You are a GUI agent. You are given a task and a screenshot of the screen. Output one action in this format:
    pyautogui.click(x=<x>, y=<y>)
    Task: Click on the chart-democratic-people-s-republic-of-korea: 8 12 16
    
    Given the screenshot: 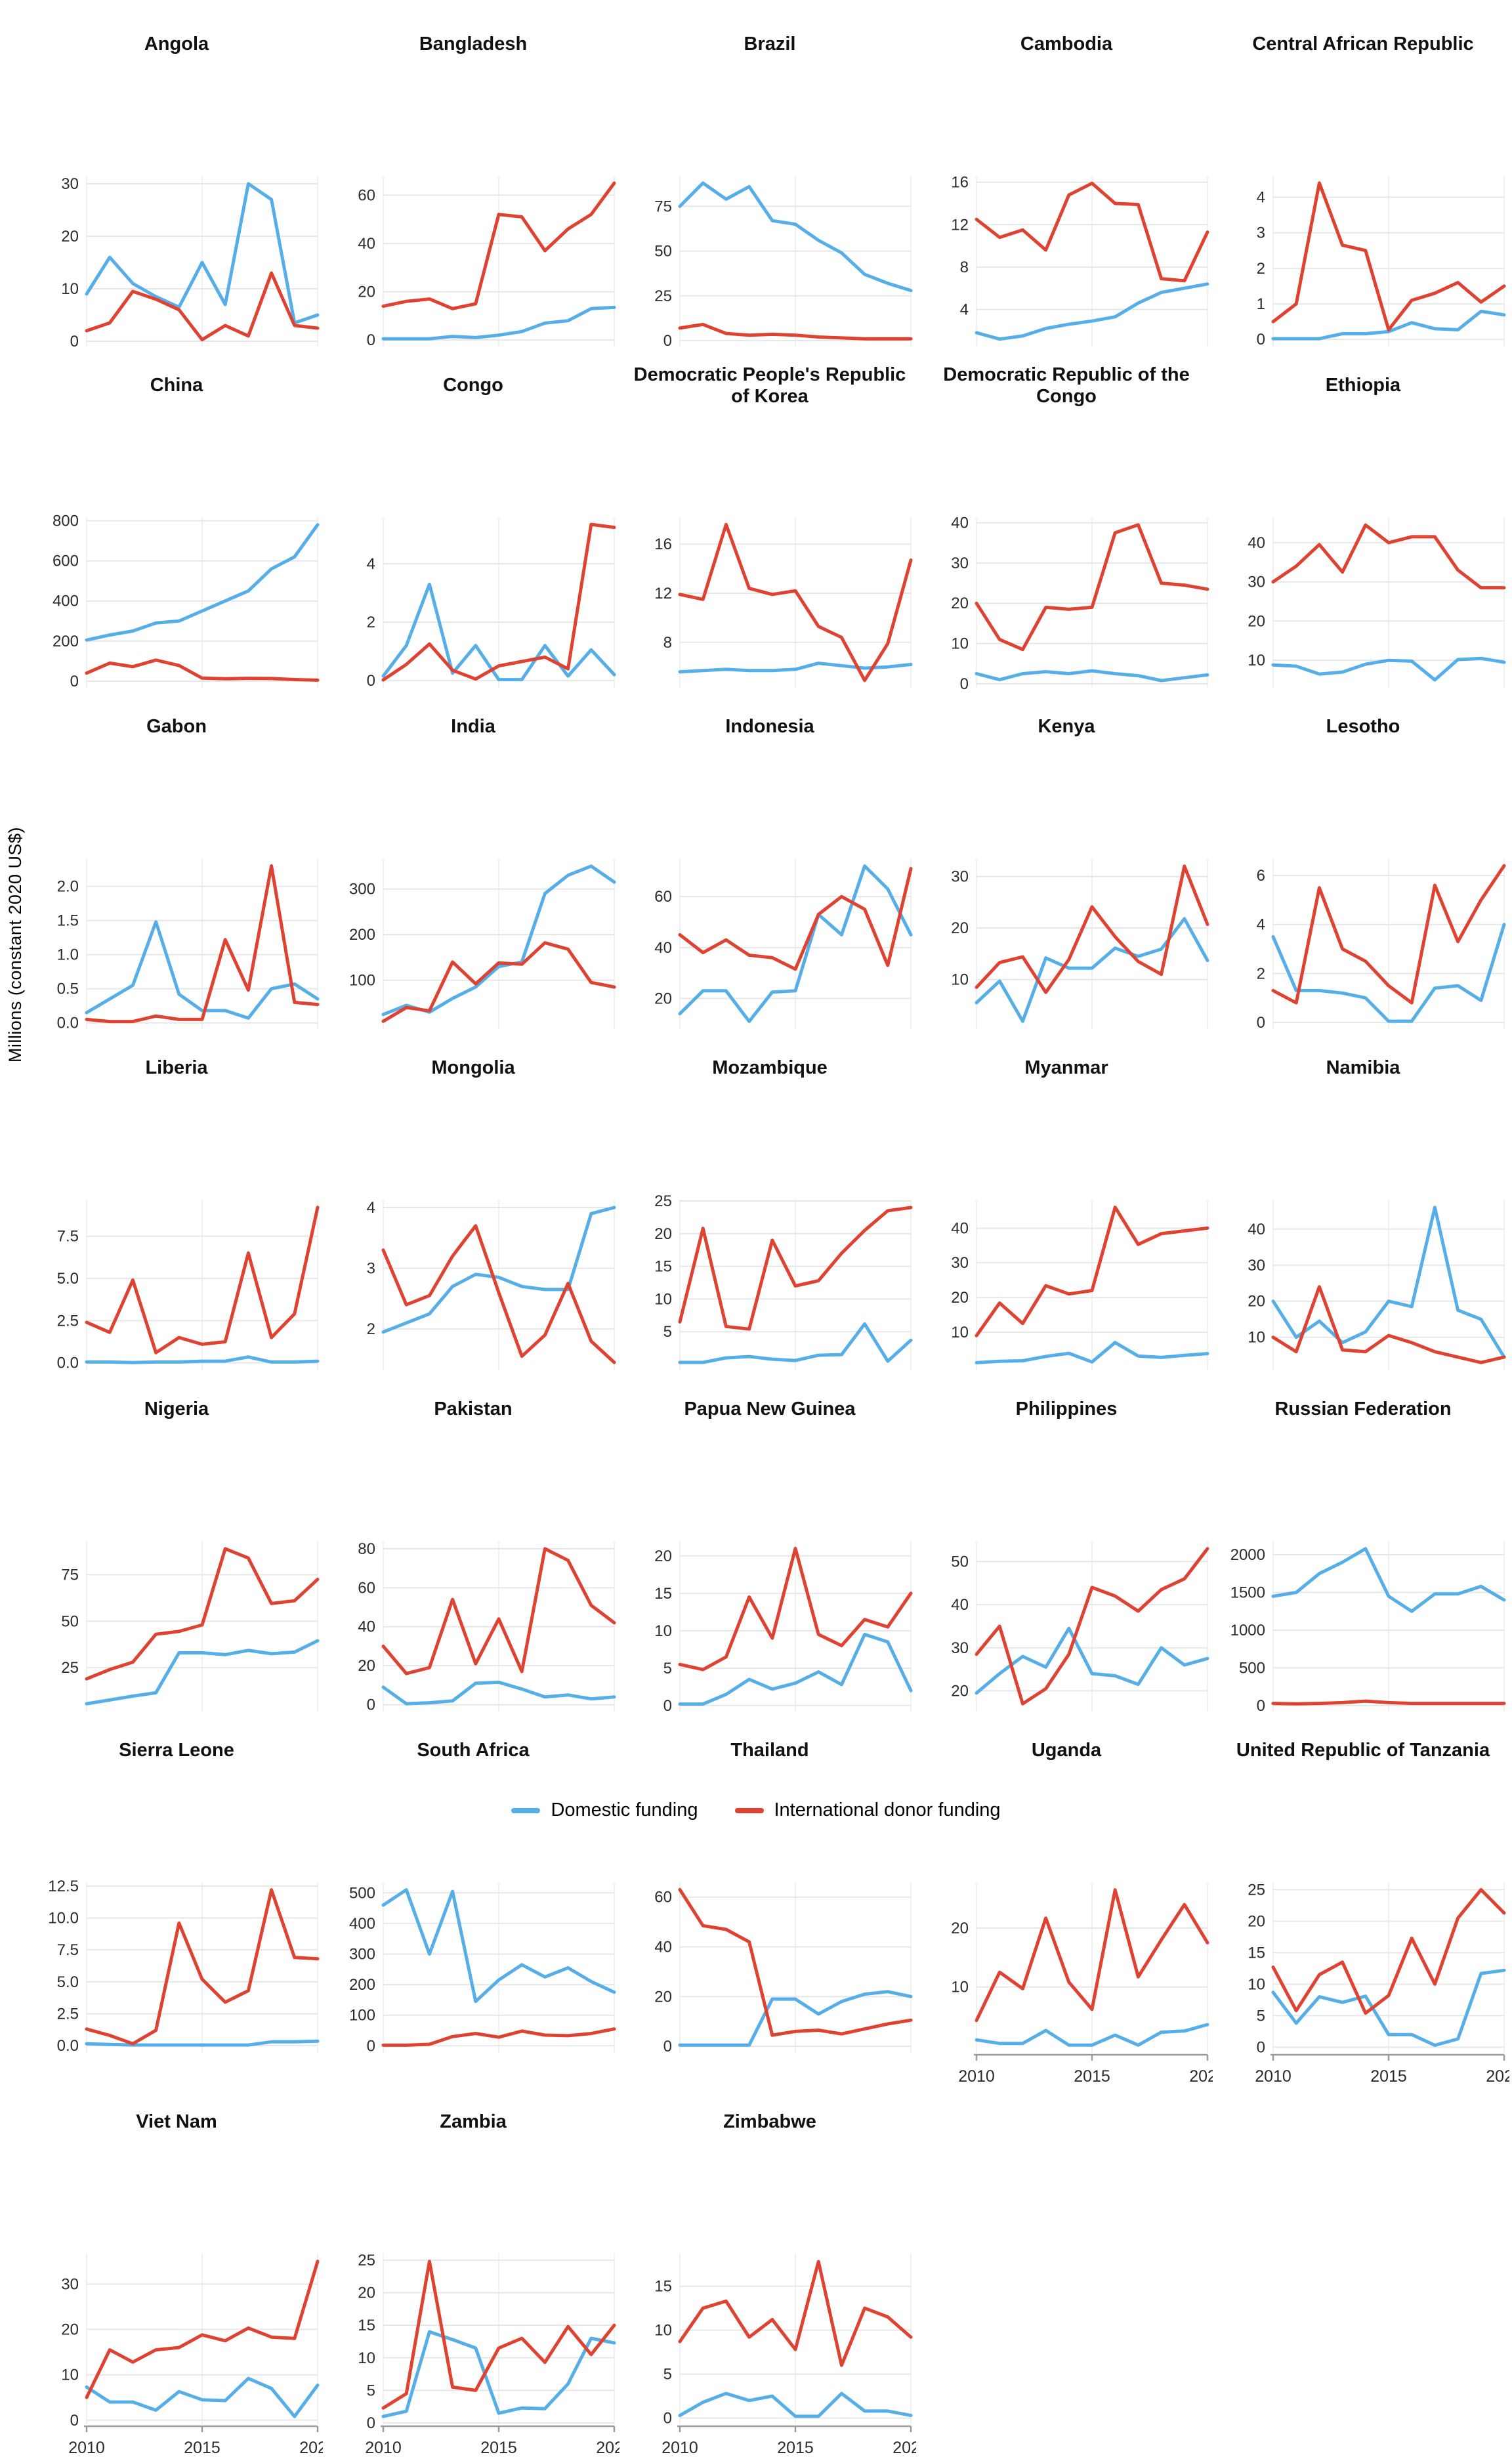 What is the action you would take?
    pyautogui.click(x=783, y=602)
    